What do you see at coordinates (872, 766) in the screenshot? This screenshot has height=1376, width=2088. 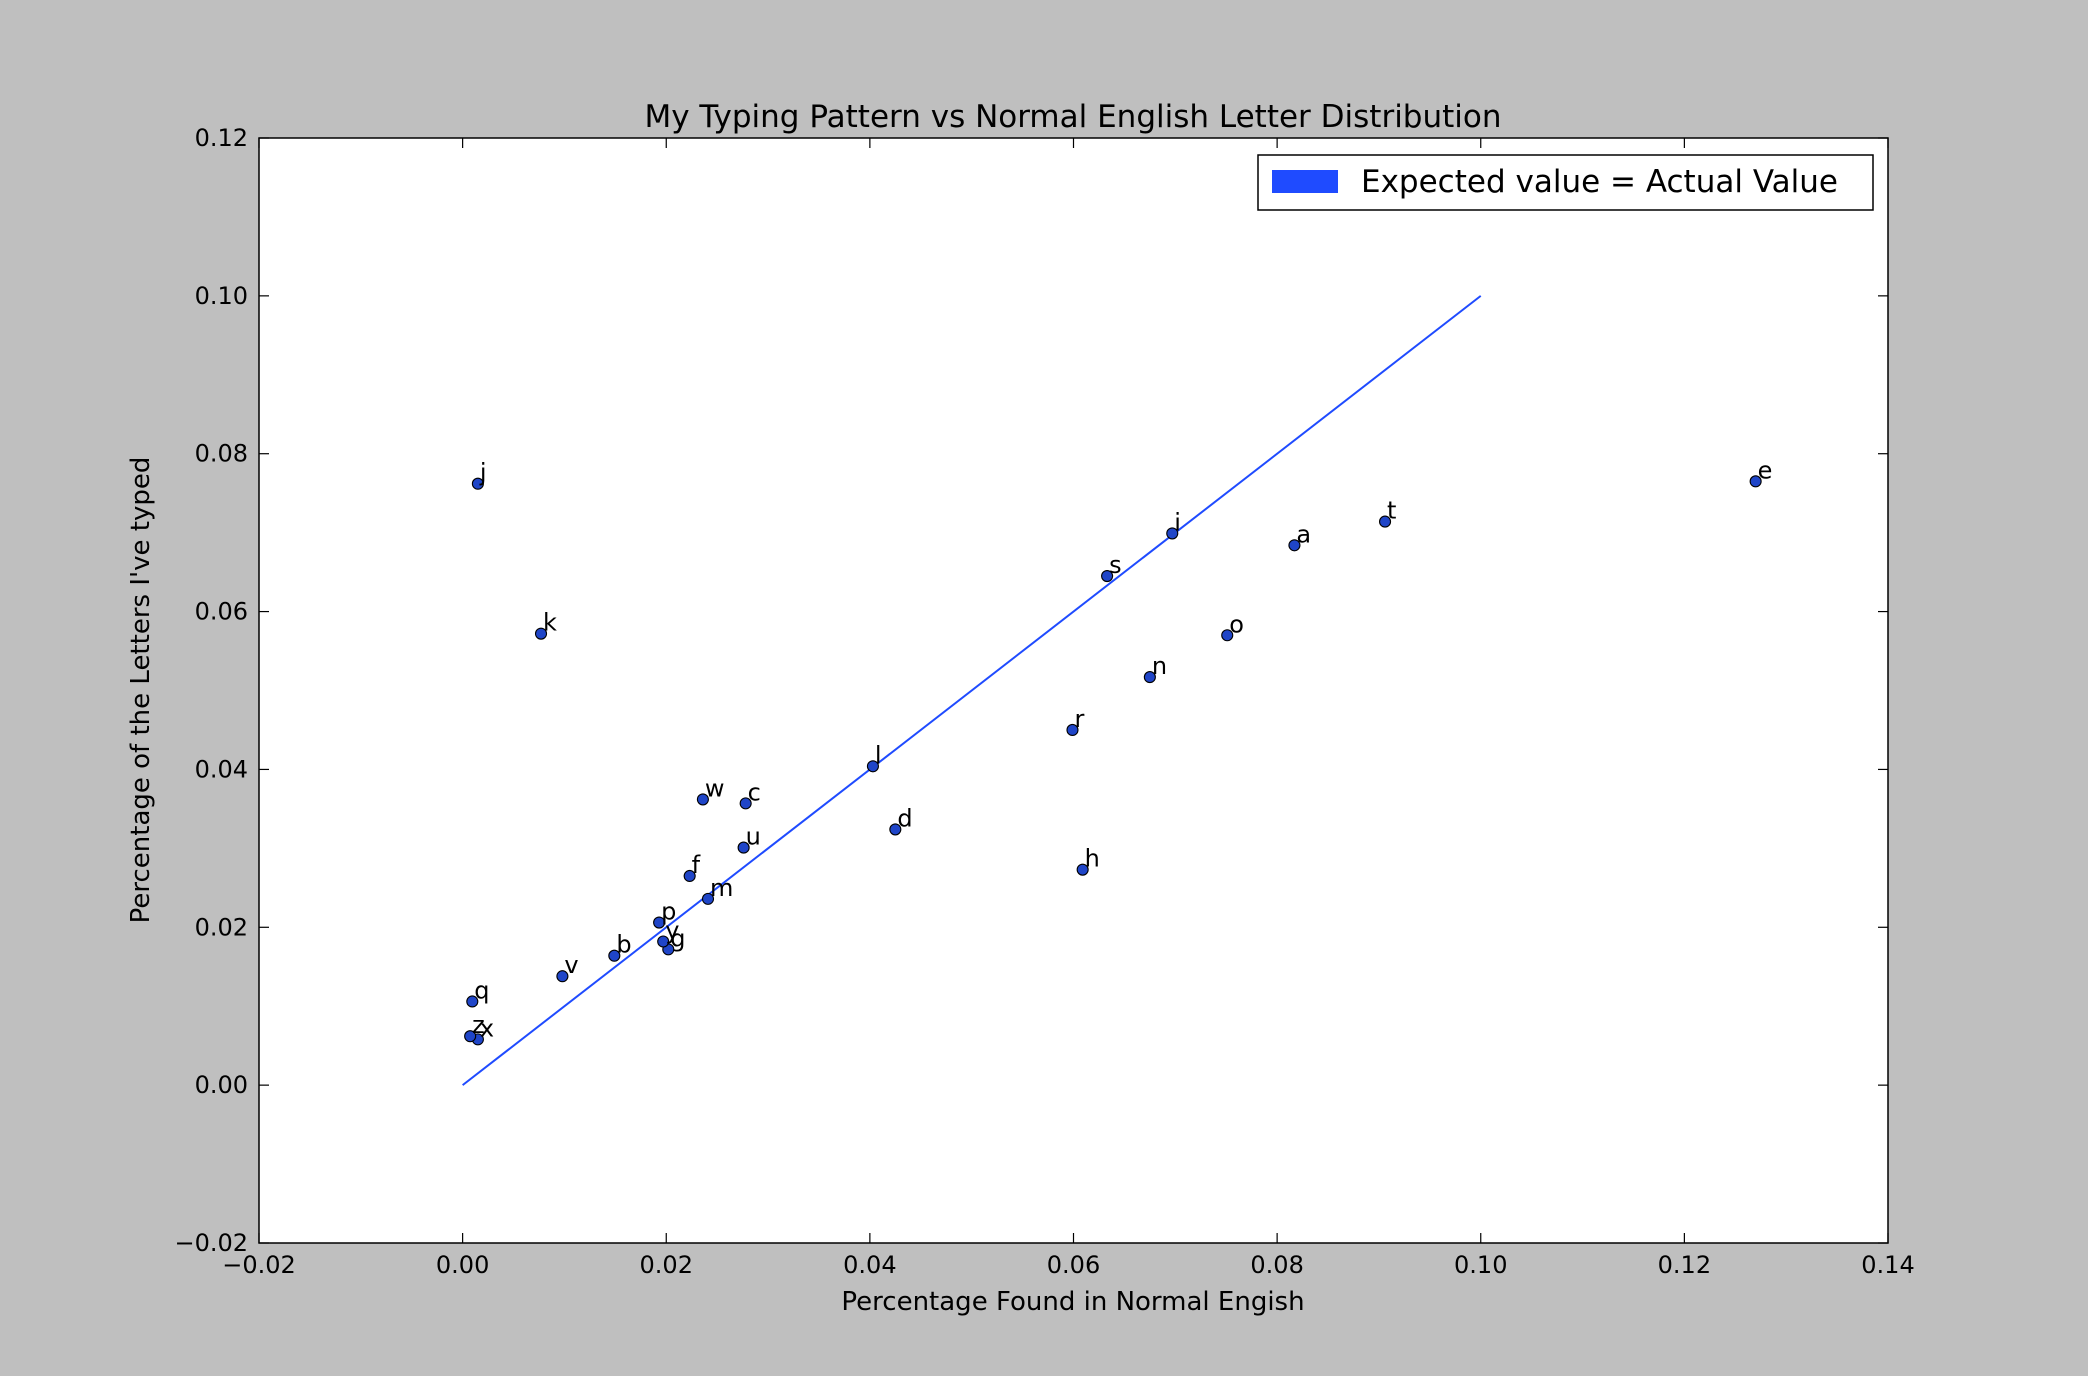 I see `data-point-l` at bounding box center [872, 766].